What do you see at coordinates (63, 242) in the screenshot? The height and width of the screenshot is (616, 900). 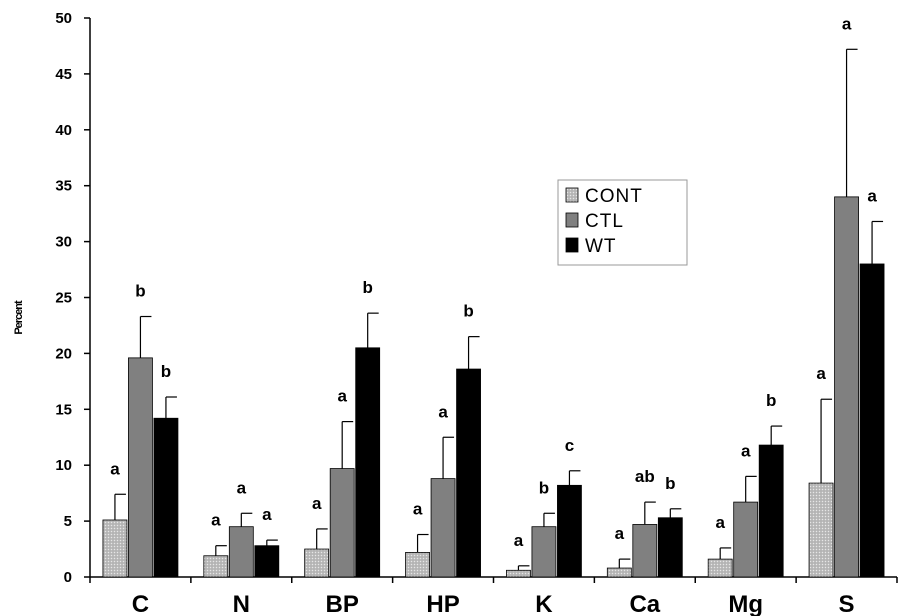 I see `y-tick-label: 30` at bounding box center [63, 242].